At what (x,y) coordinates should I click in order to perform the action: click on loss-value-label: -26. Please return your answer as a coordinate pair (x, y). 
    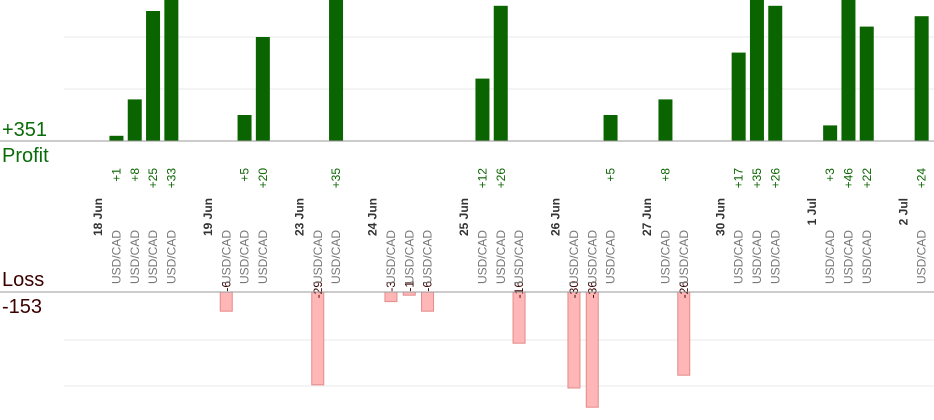
    Looking at the image, I should click on (684, 290).